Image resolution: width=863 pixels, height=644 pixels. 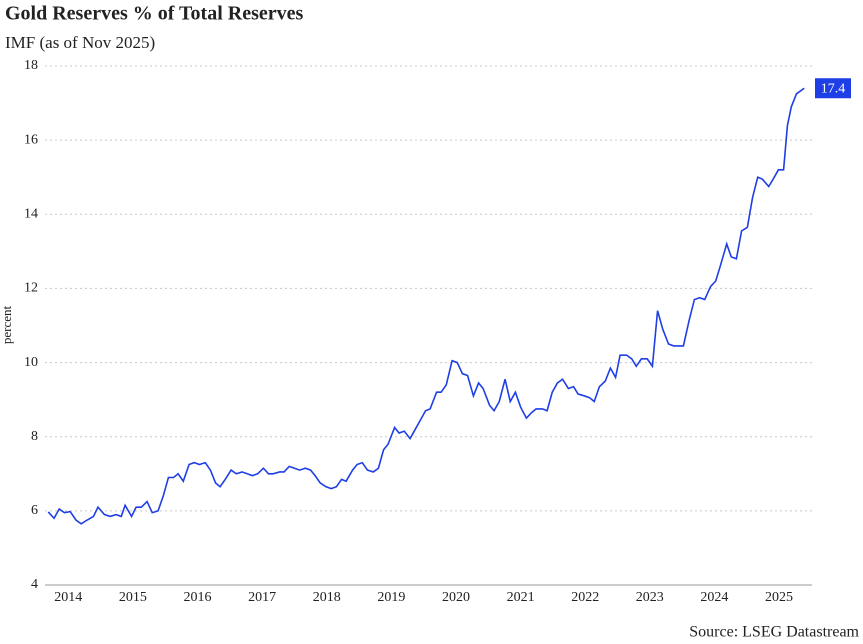 I want to click on x-tick-label: 2019, so click(x=391, y=597).